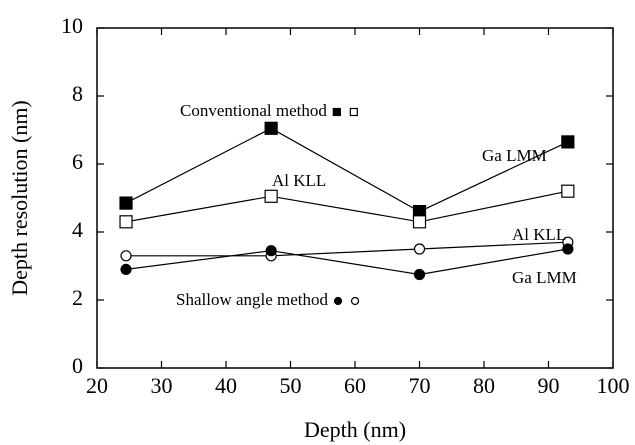  Describe the element at coordinates (77, 161) in the screenshot. I see `y-tick-label: 6` at that location.